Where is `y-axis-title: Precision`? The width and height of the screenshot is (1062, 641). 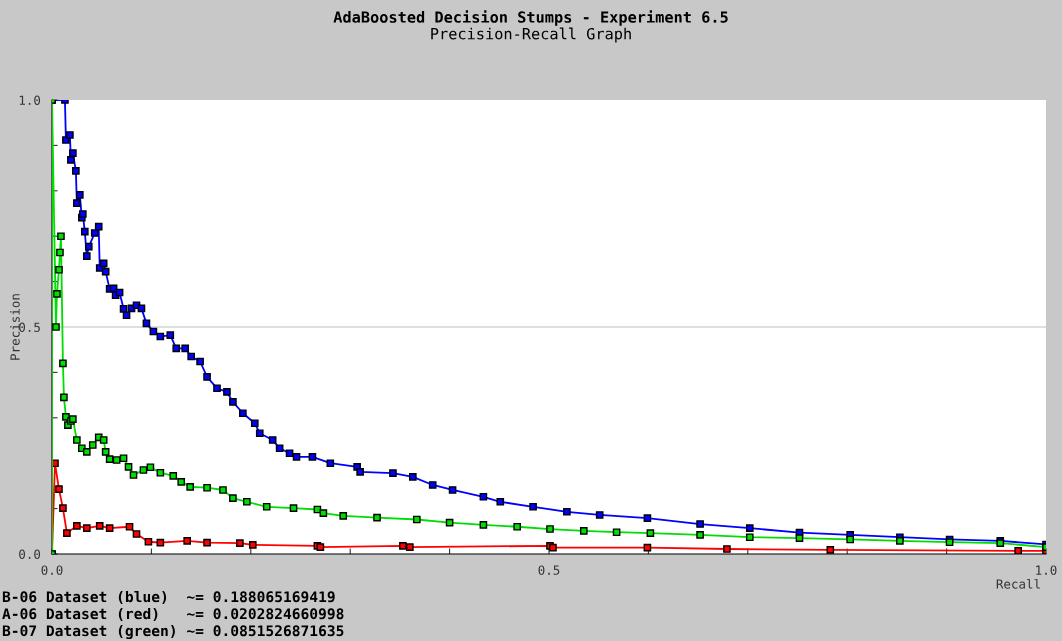 y-axis-title: Precision is located at coordinates (15, 327).